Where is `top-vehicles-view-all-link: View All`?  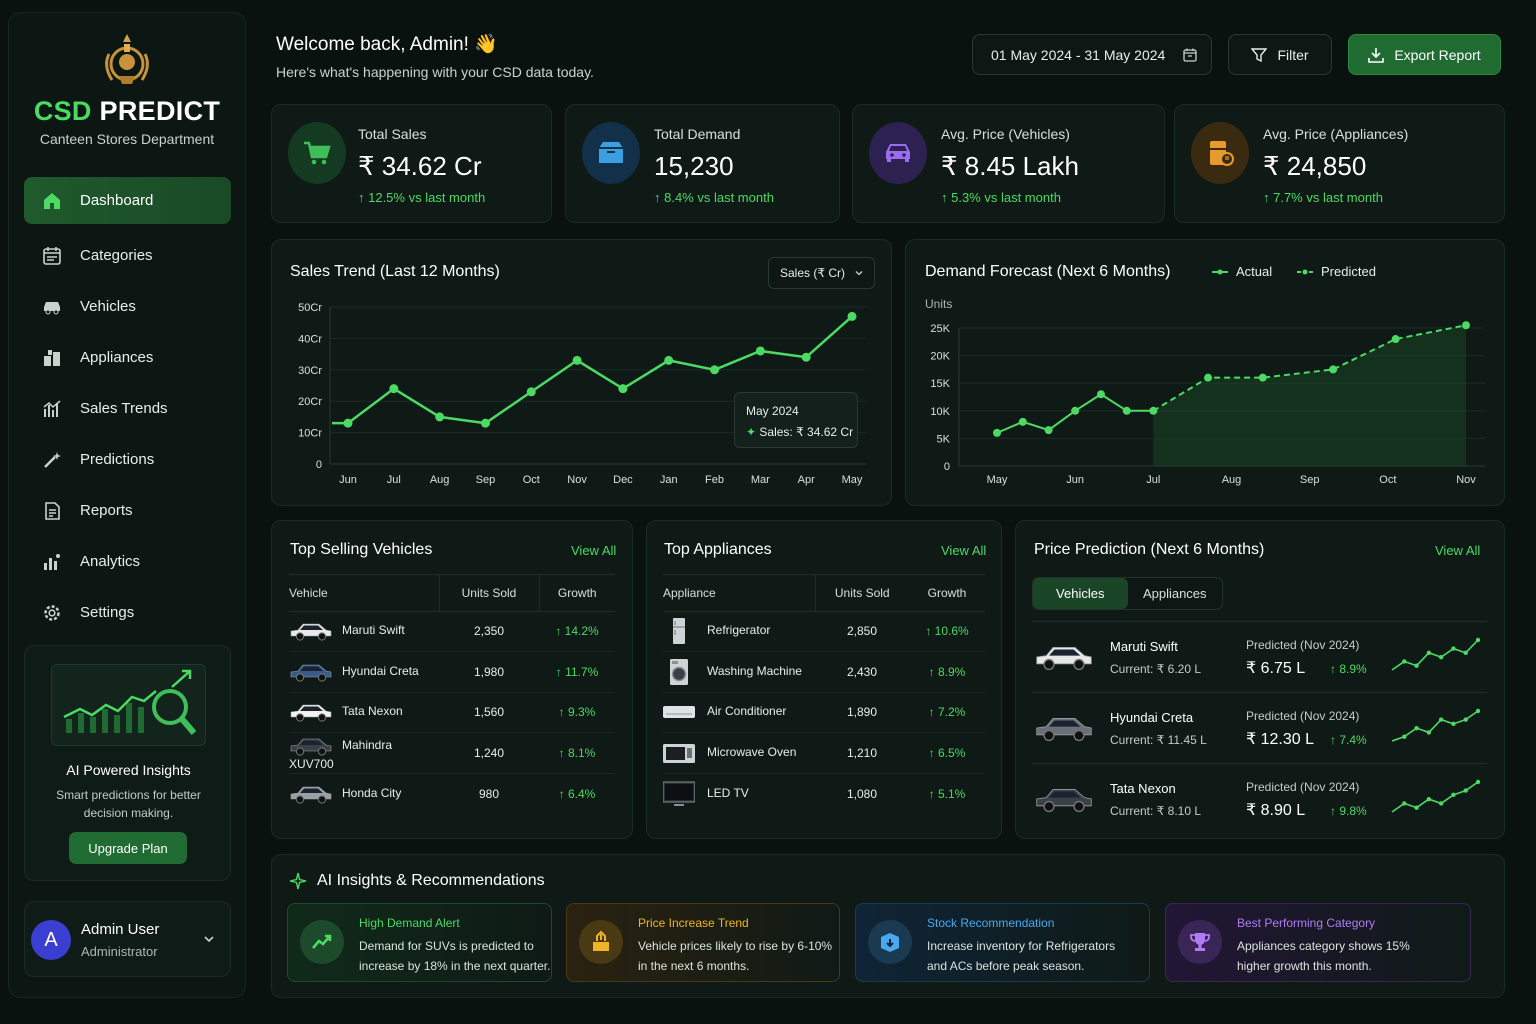 top-vehicles-view-all-link: View All is located at coordinates (594, 550).